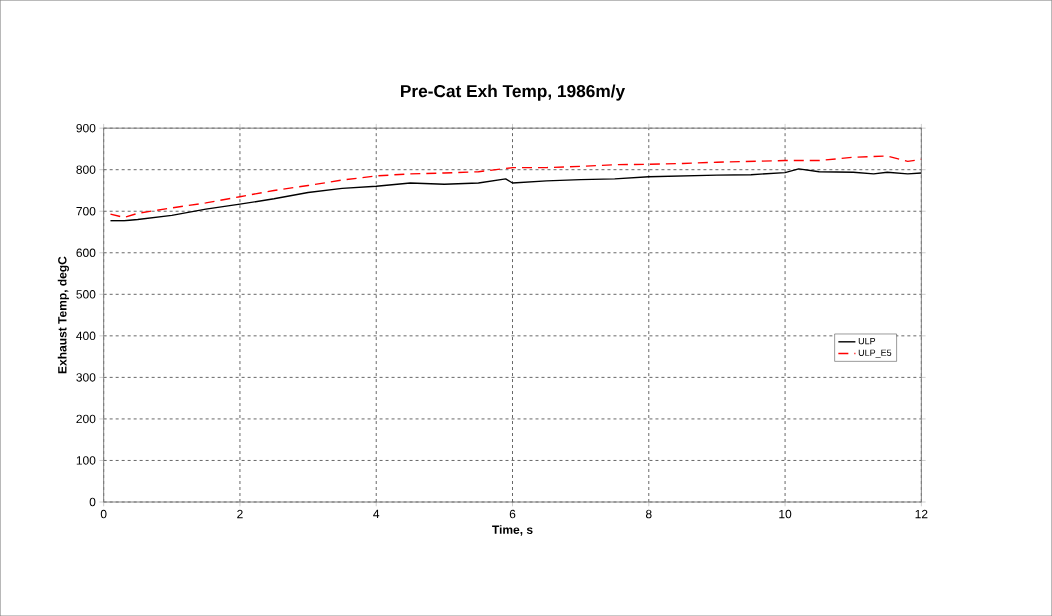  Describe the element at coordinates (103, 514) in the screenshot. I see `x-tick-label: 0` at that location.